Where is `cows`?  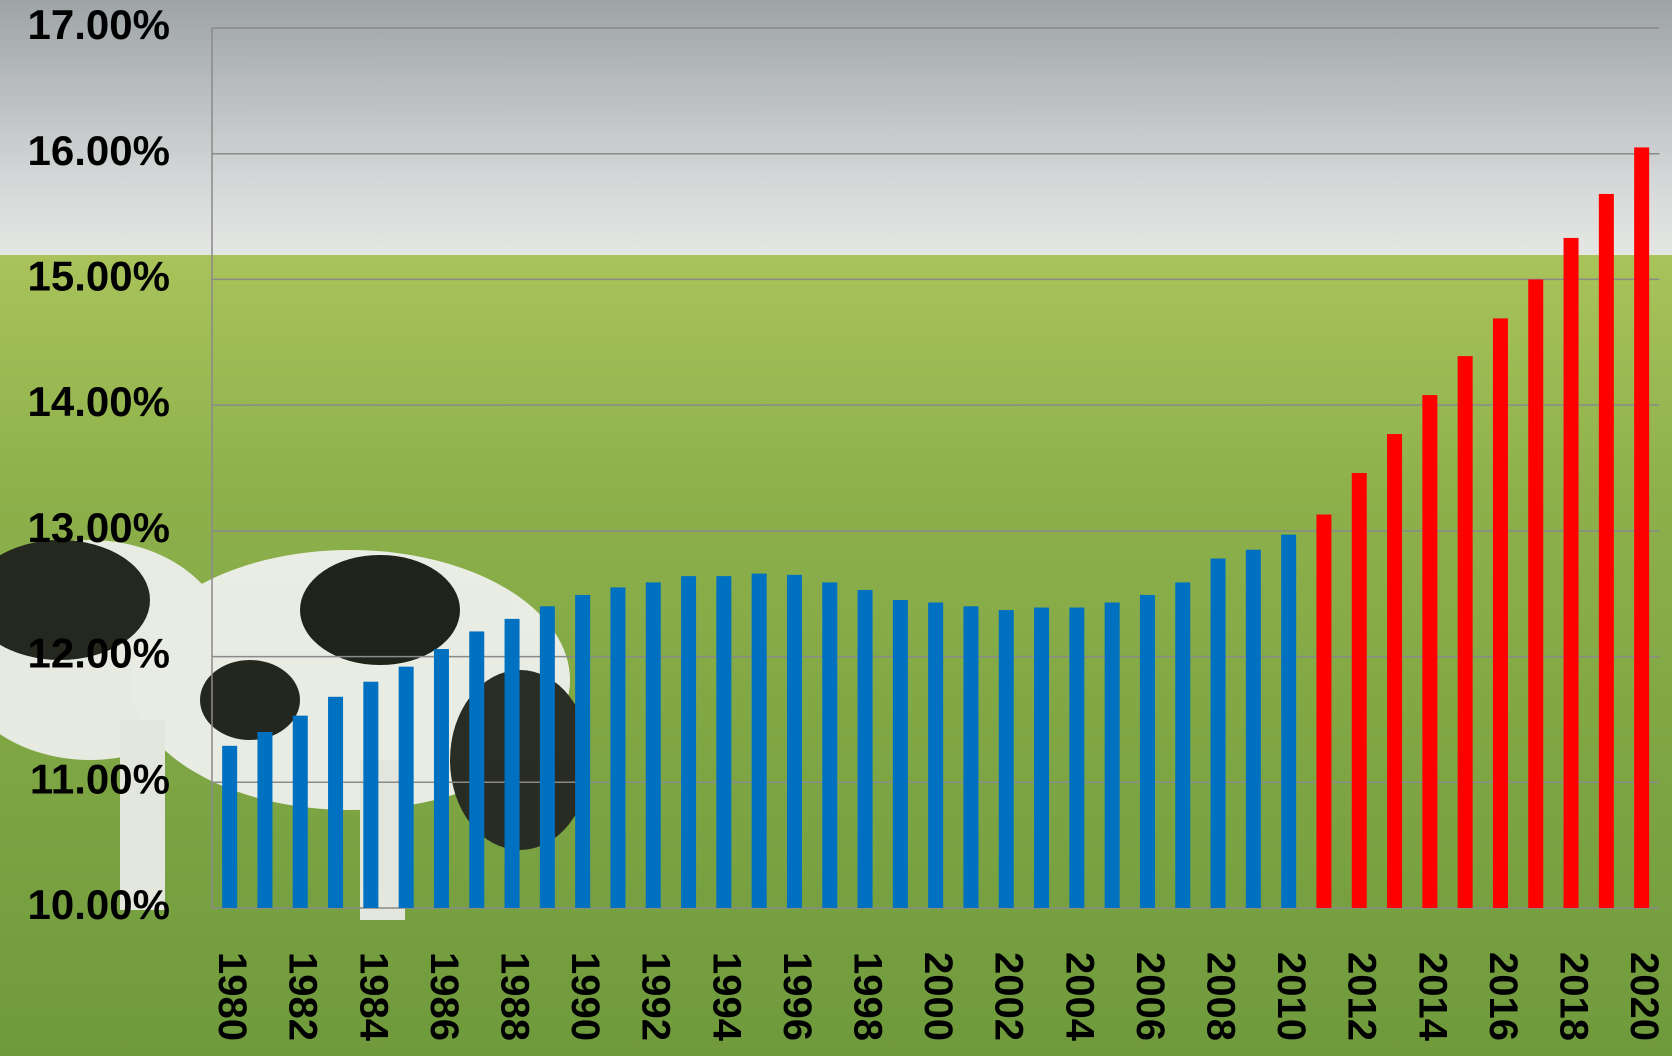
cows is located at coordinates (295, 730).